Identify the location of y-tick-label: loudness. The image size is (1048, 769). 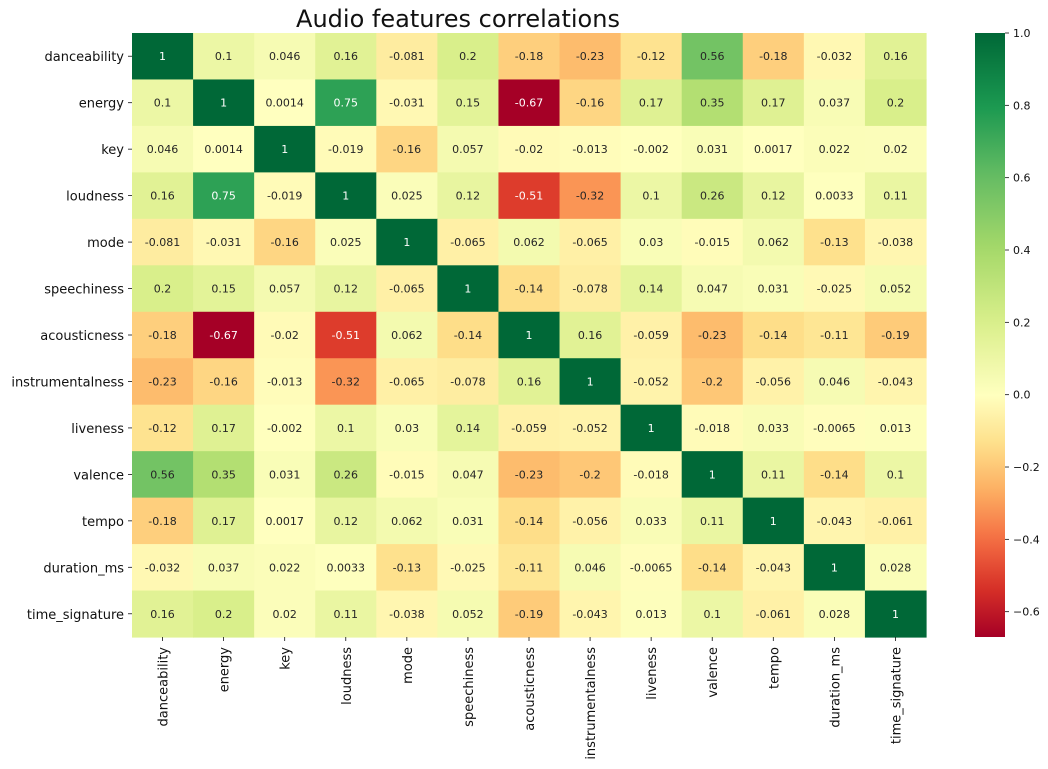
(95, 197).